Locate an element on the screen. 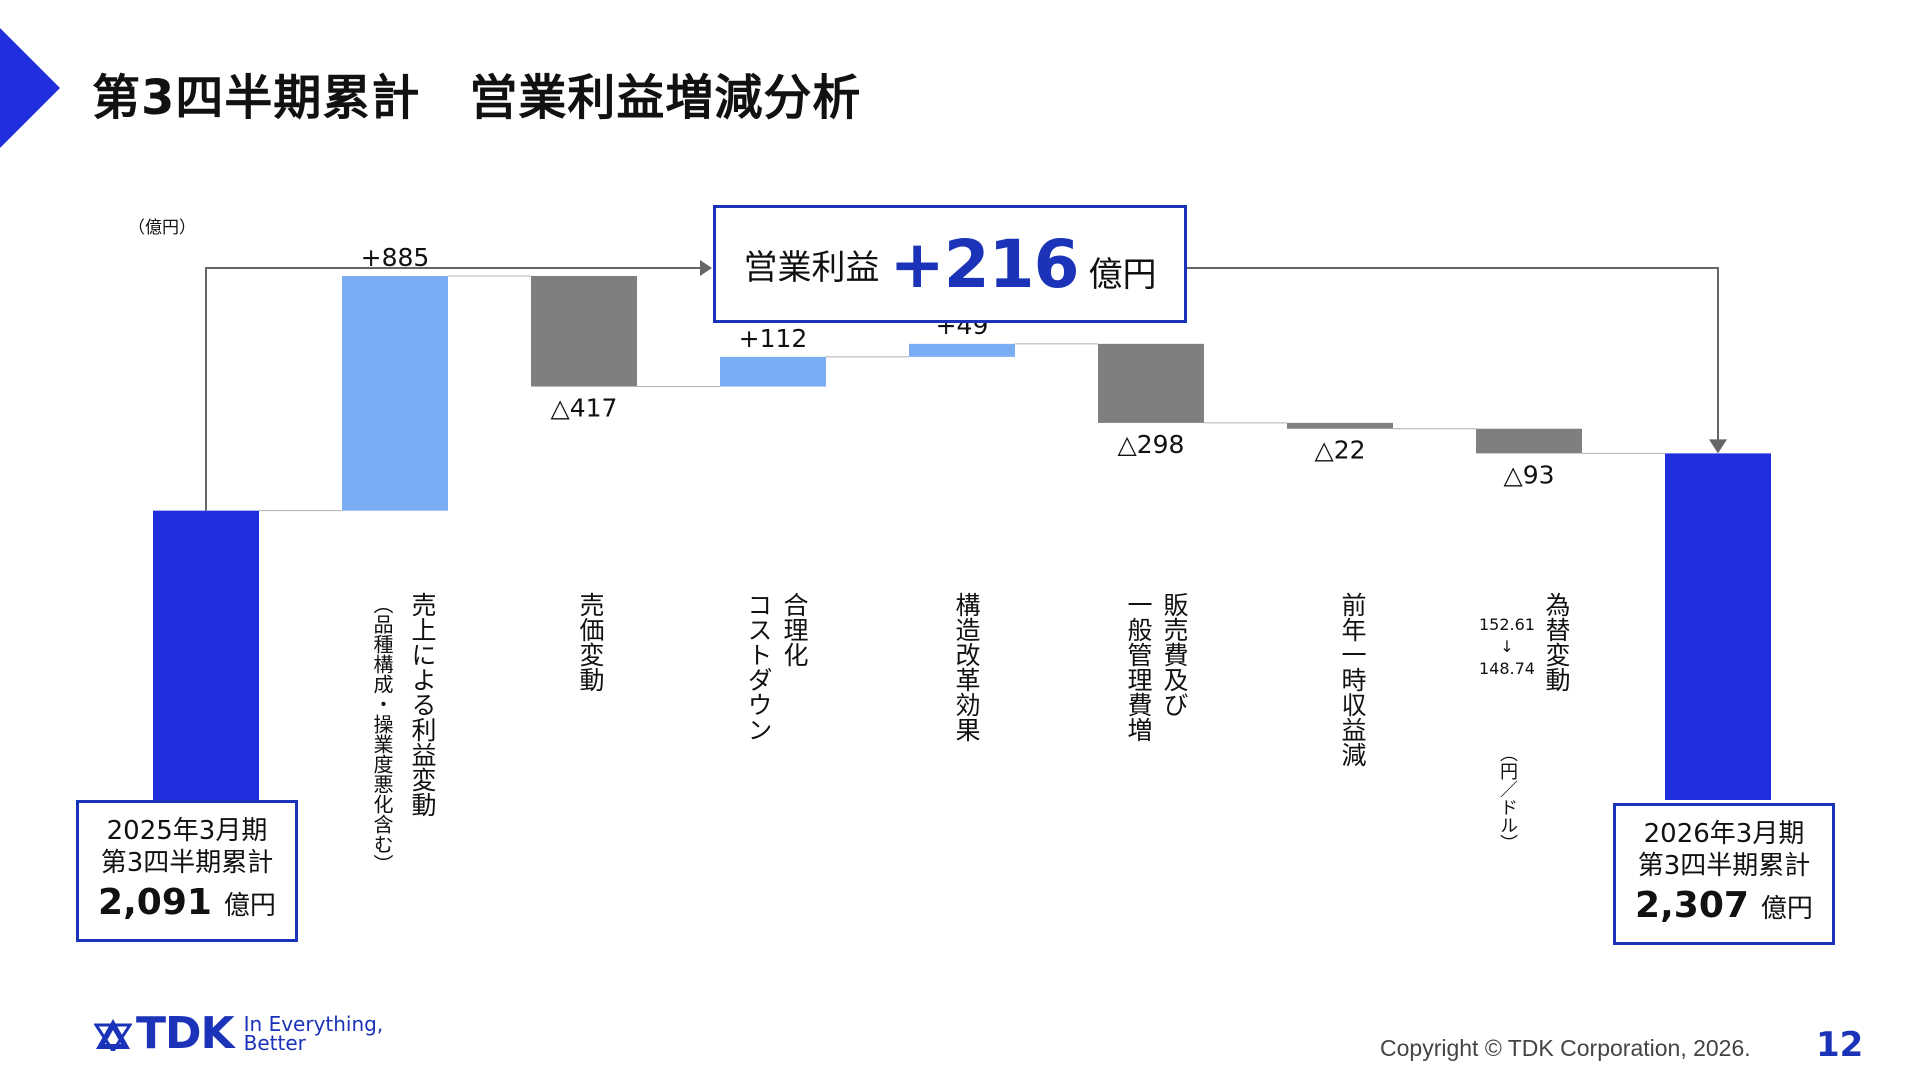 The image size is (1920, 1080). summary-value: +216 is located at coordinates (984, 264).